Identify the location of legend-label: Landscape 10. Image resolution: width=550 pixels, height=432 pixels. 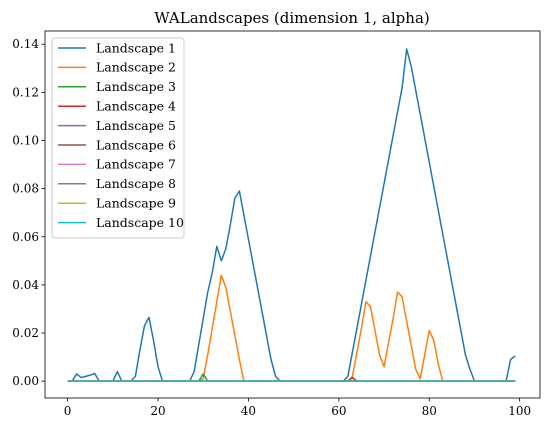
(140, 222).